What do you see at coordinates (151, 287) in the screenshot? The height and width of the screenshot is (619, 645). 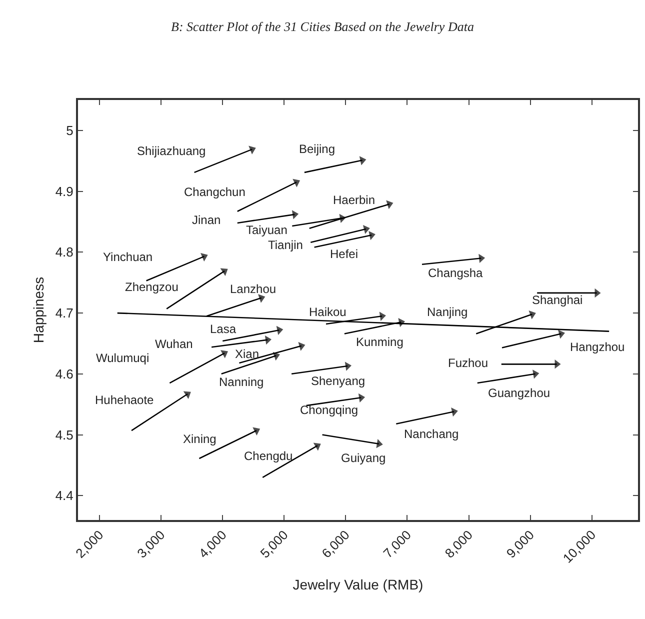 I see `series-label: Zhengzou` at bounding box center [151, 287].